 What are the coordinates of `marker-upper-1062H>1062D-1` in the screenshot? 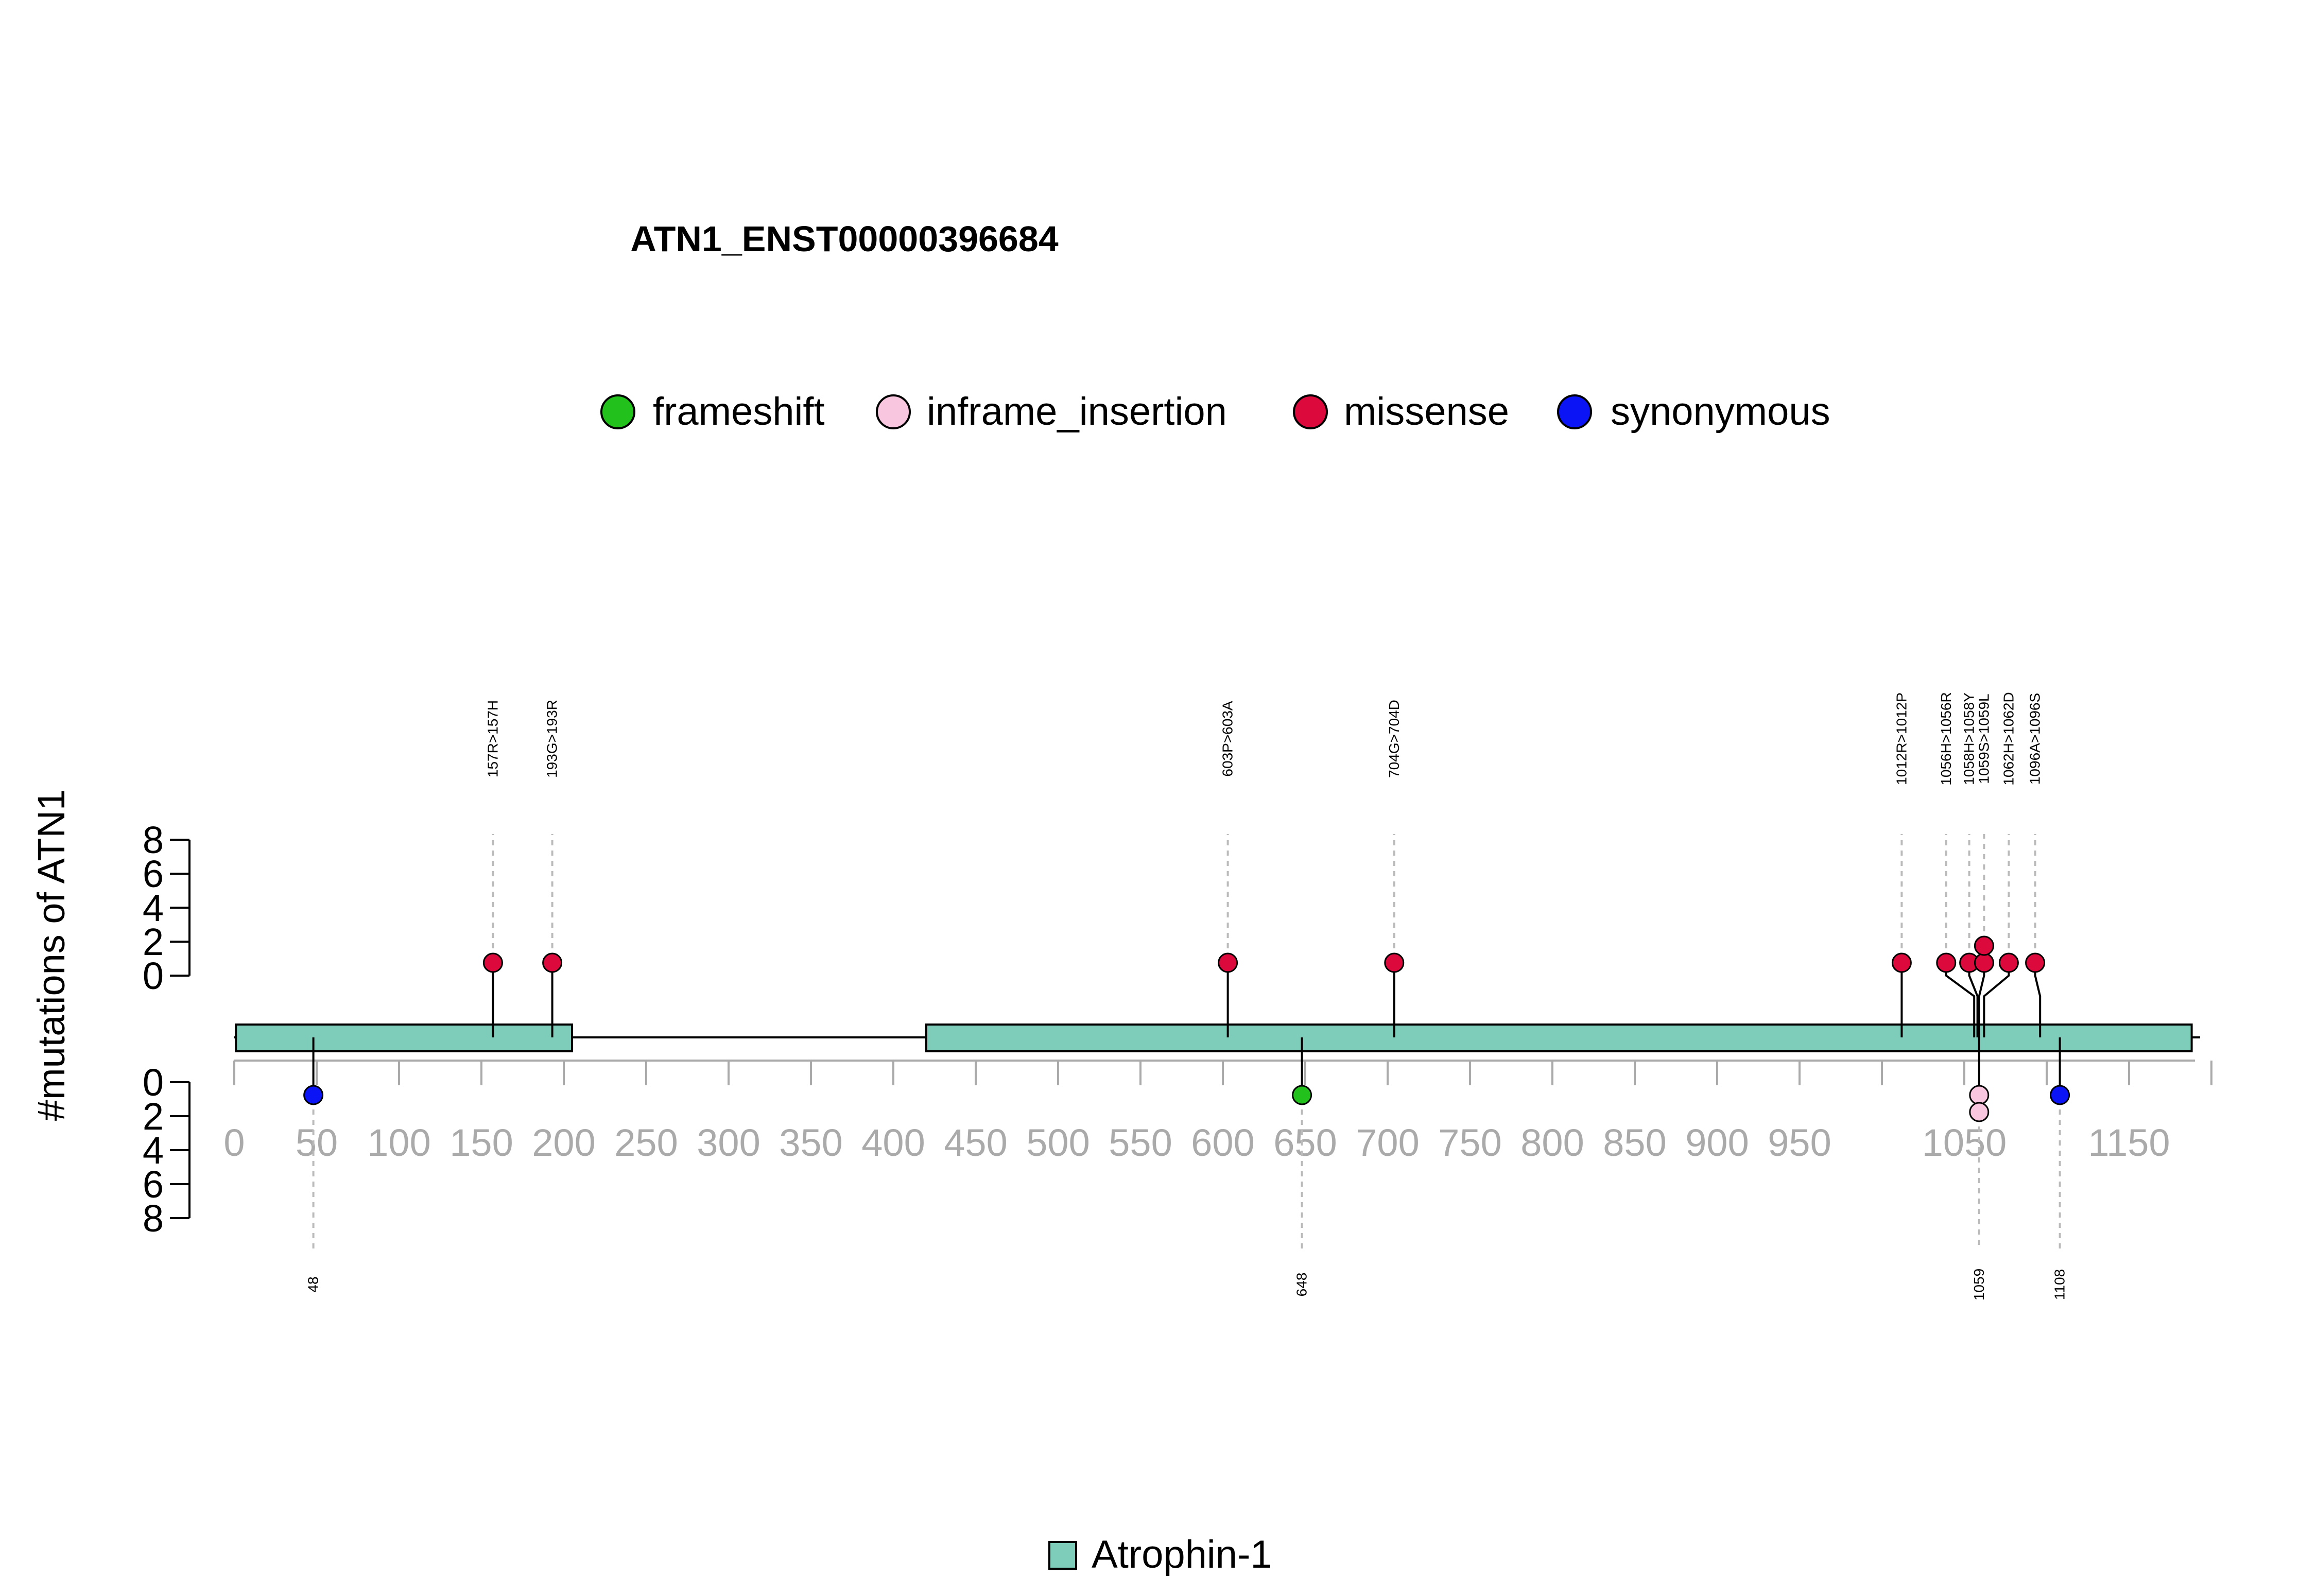 It's located at (2008, 963).